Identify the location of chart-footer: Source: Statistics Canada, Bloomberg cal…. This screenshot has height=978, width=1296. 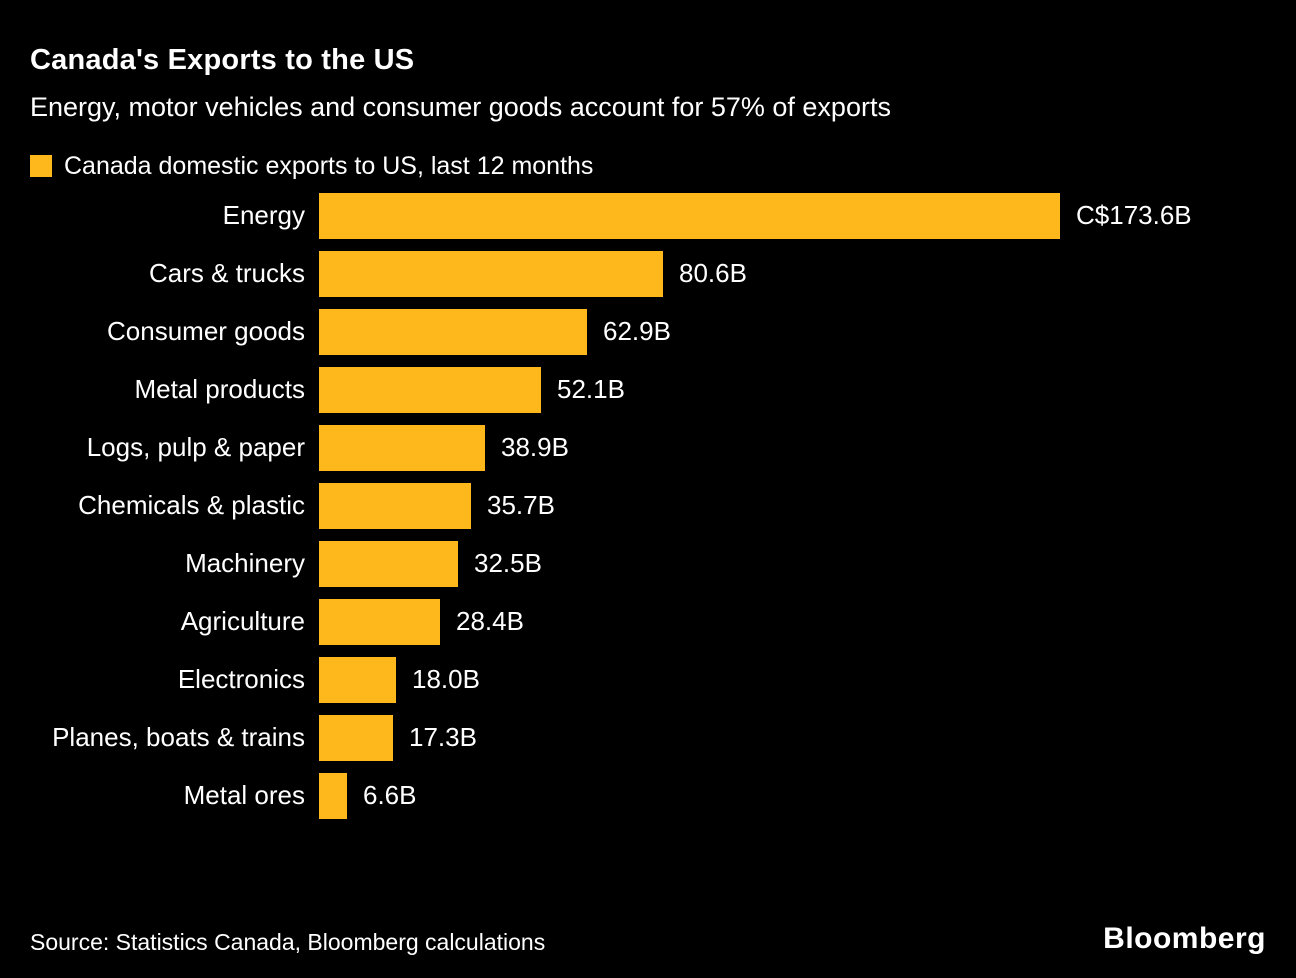
(648, 939).